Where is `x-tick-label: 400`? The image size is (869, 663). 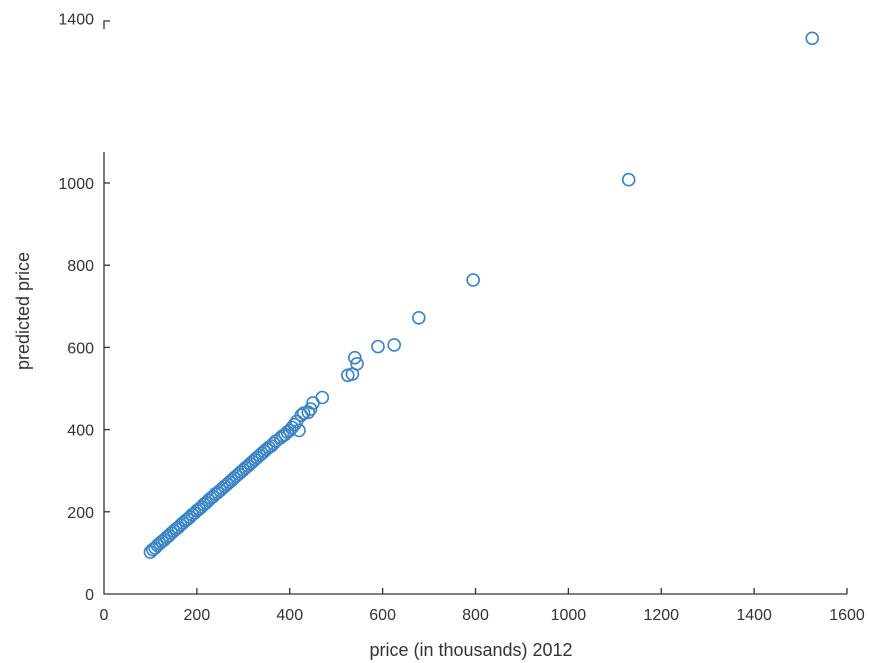 x-tick-label: 400 is located at coordinates (289, 615).